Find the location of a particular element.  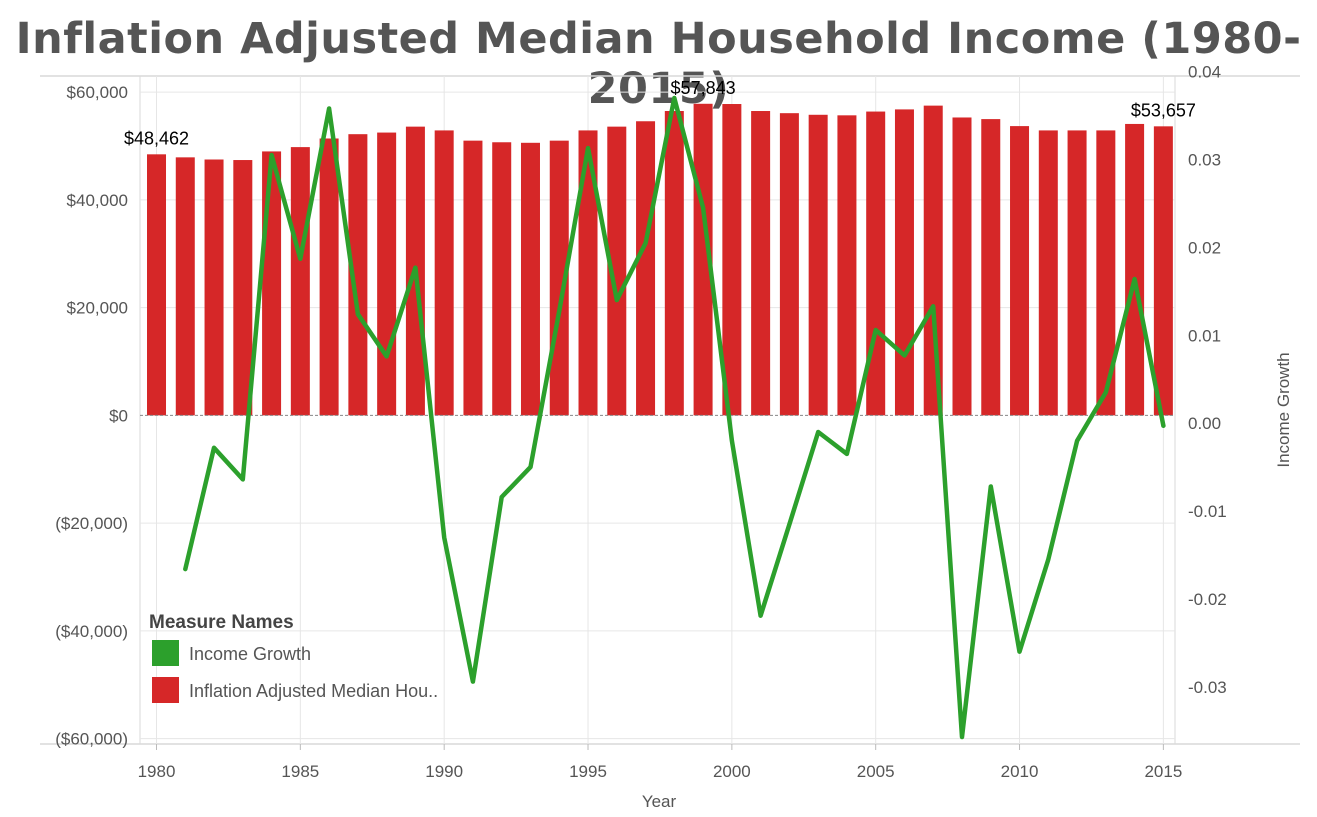

y-left-tick-label: $20,000 is located at coordinates (97, 308).